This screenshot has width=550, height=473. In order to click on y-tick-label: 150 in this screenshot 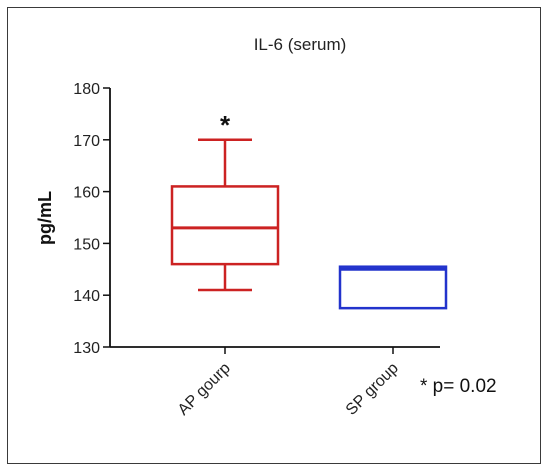, I will do `click(86, 244)`.